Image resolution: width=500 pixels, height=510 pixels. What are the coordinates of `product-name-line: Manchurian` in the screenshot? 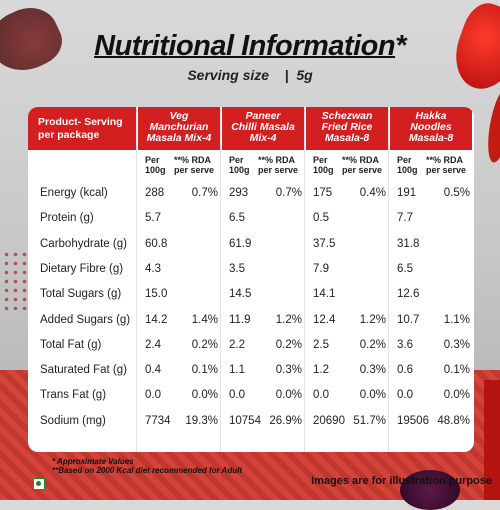 It's located at (179, 127).